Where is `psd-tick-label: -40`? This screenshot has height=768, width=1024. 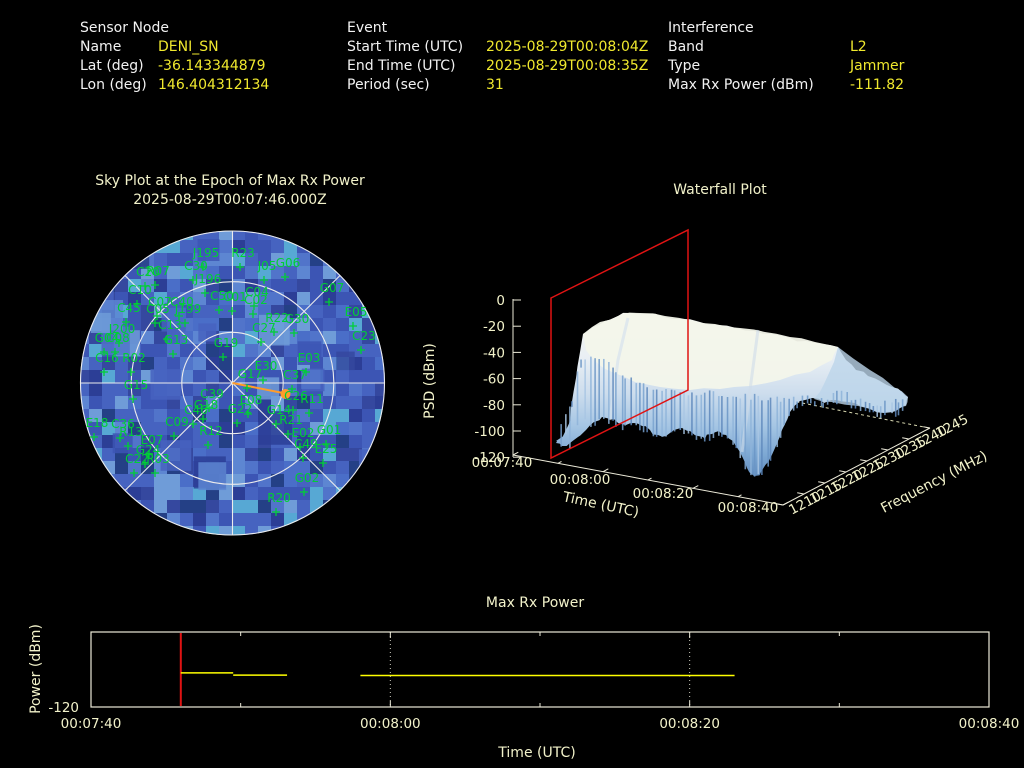 psd-tick-label: -40 is located at coordinates (494, 353).